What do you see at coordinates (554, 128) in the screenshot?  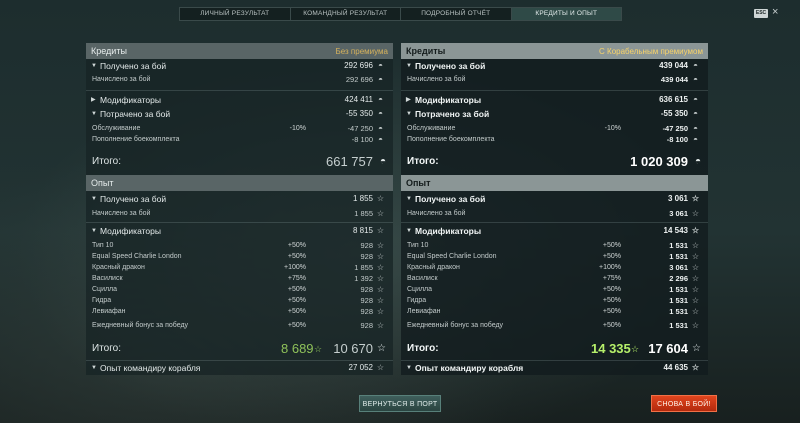 I see `service-row: Обслуживание -10% -47 250 ◓` at bounding box center [554, 128].